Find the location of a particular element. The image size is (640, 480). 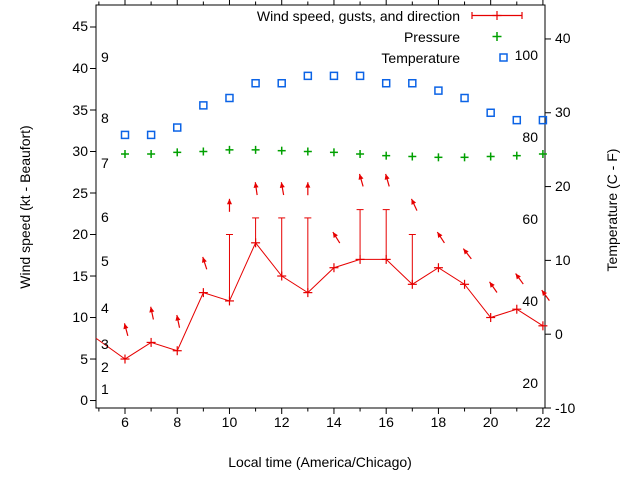

y-tick-label: 10 is located at coordinates (80, 317).